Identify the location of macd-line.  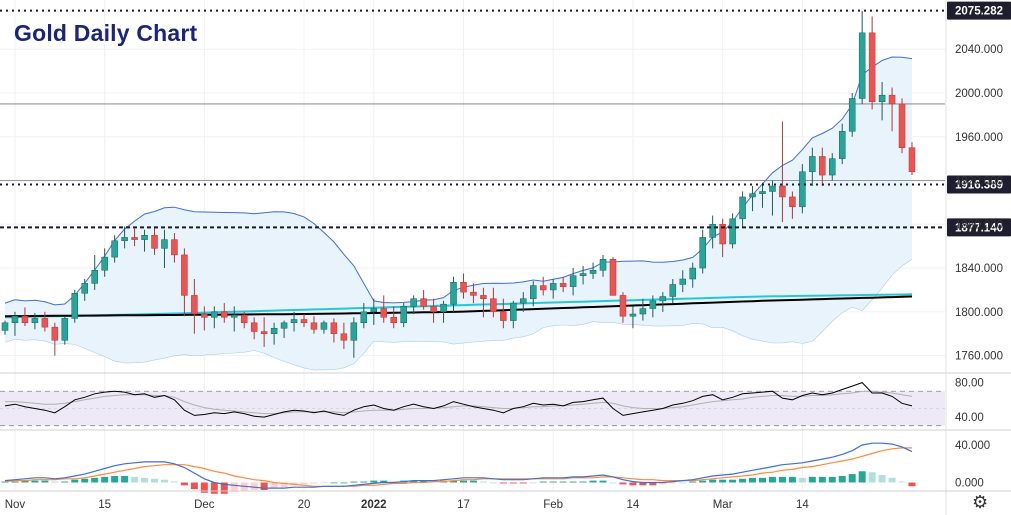
(458, 465).